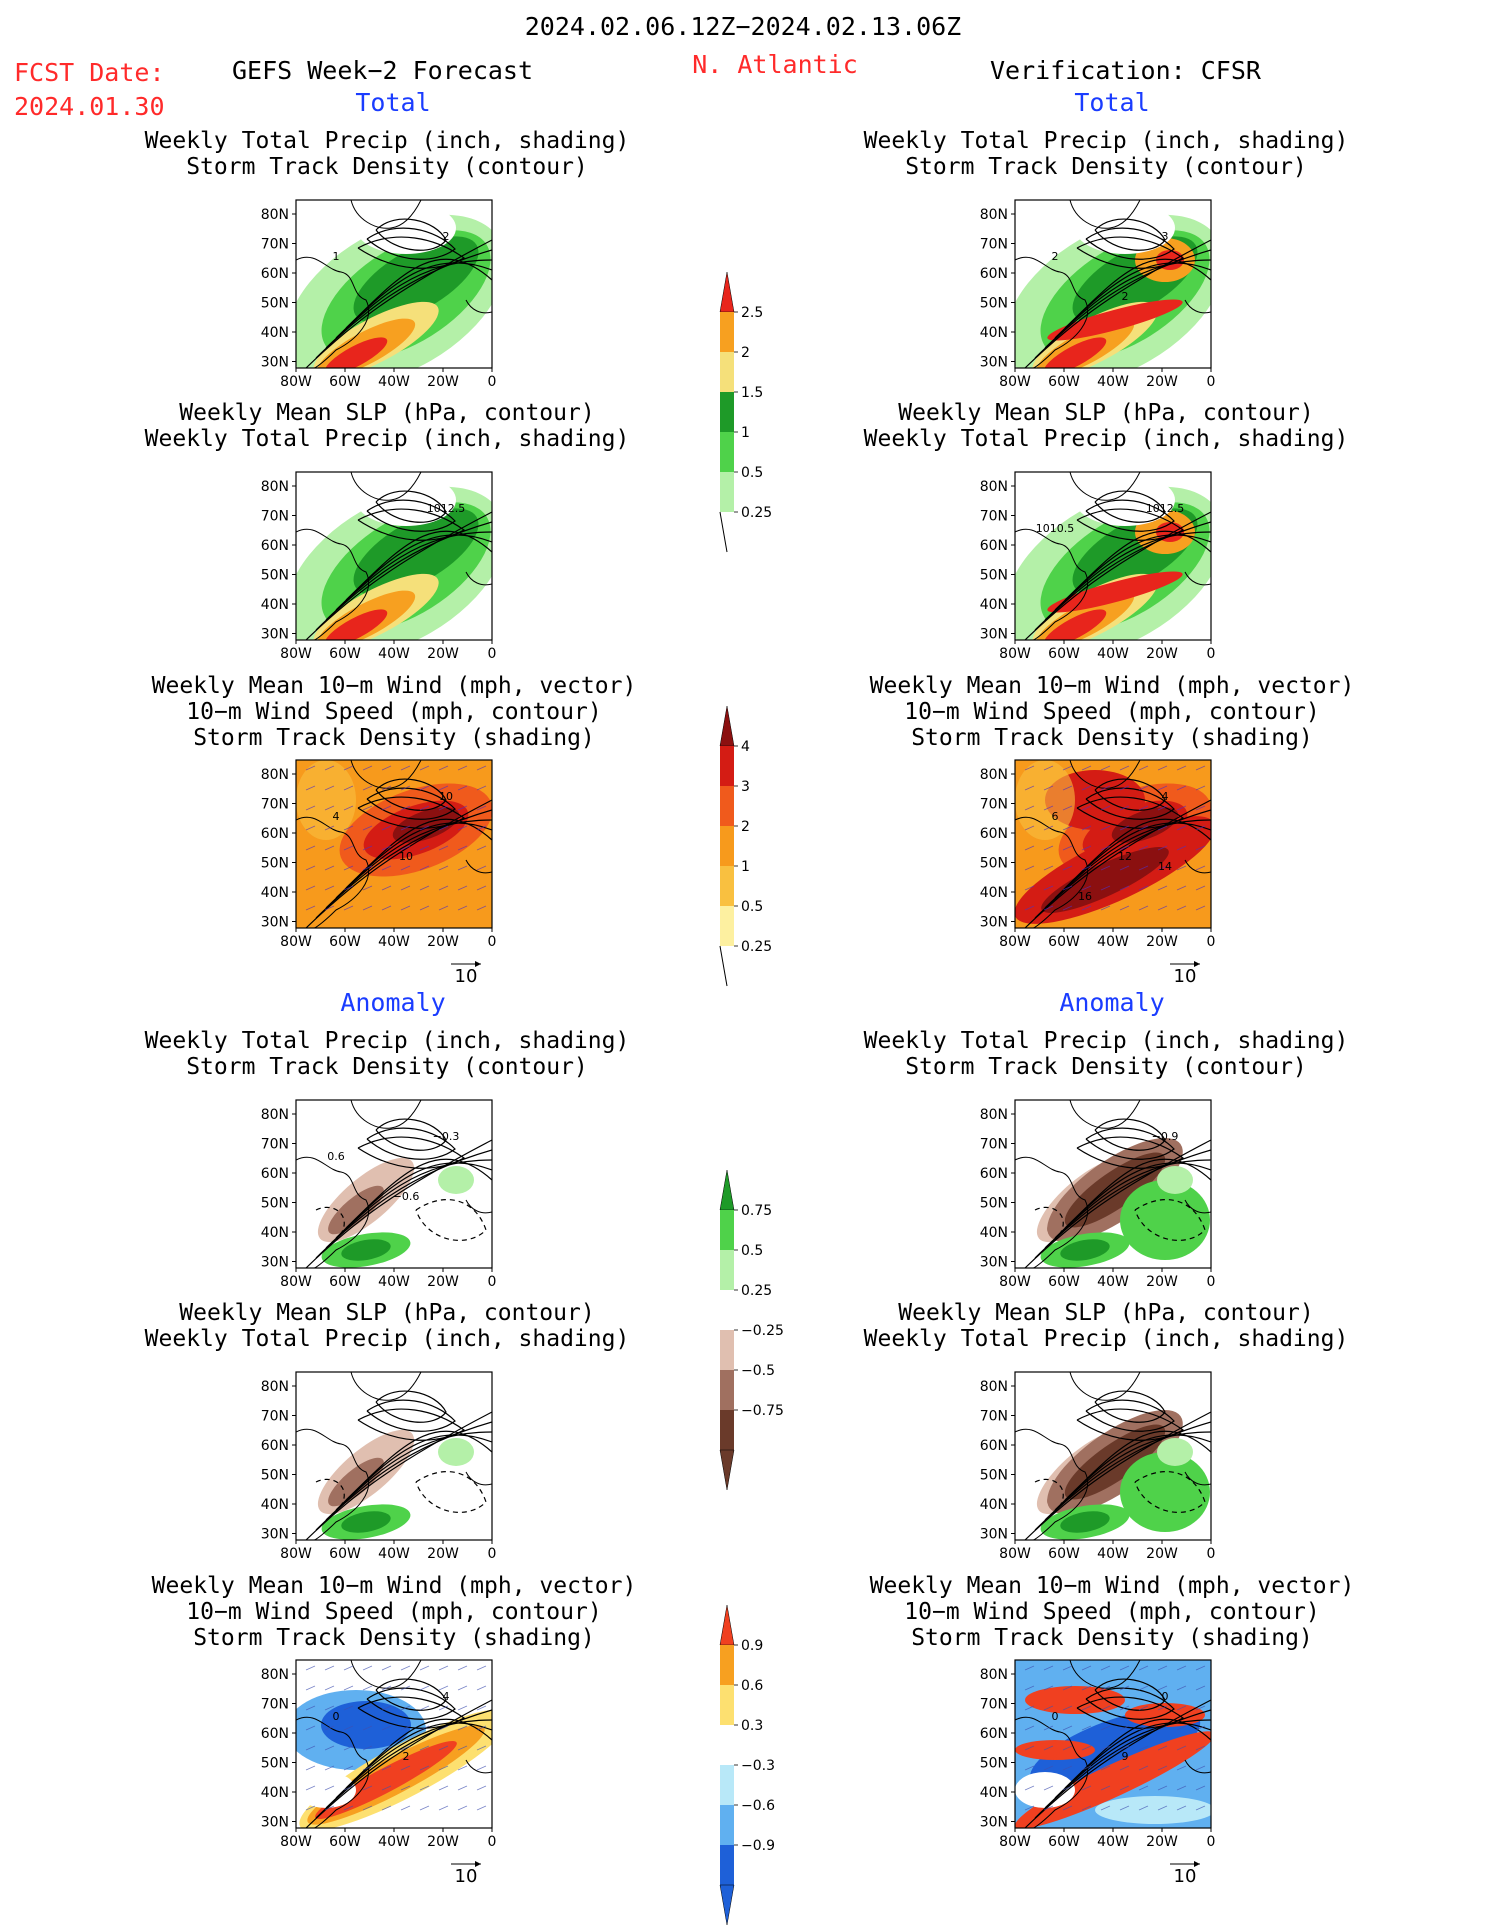  Describe the element at coordinates (743, 26) in the screenshot. I see `date-range: 2024.02.06.12Z−2024.02.13.06Z` at that location.